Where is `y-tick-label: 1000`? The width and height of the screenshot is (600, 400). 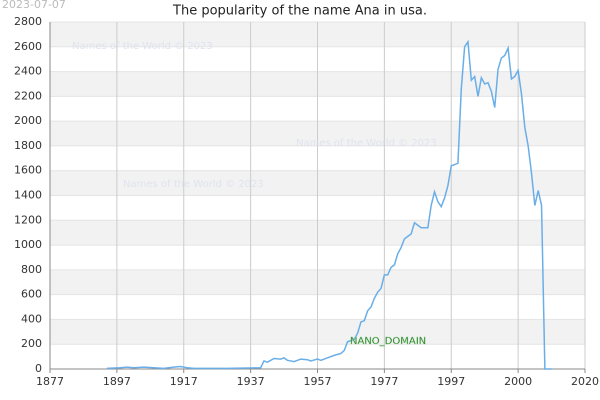 y-tick-label: 1000 is located at coordinates (28, 244).